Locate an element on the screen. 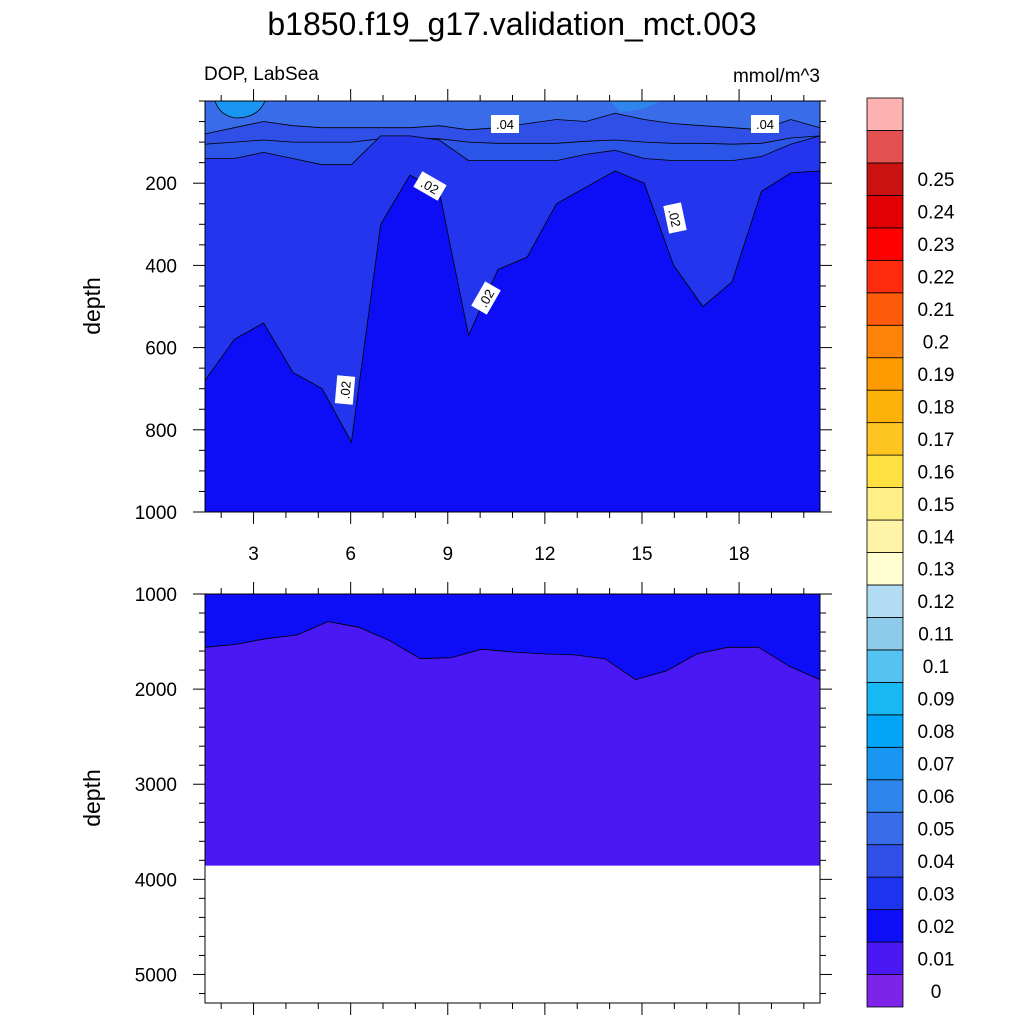 This screenshot has width=1024, height=1024. x-tick-label: 6 is located at coordinates (350, 554).